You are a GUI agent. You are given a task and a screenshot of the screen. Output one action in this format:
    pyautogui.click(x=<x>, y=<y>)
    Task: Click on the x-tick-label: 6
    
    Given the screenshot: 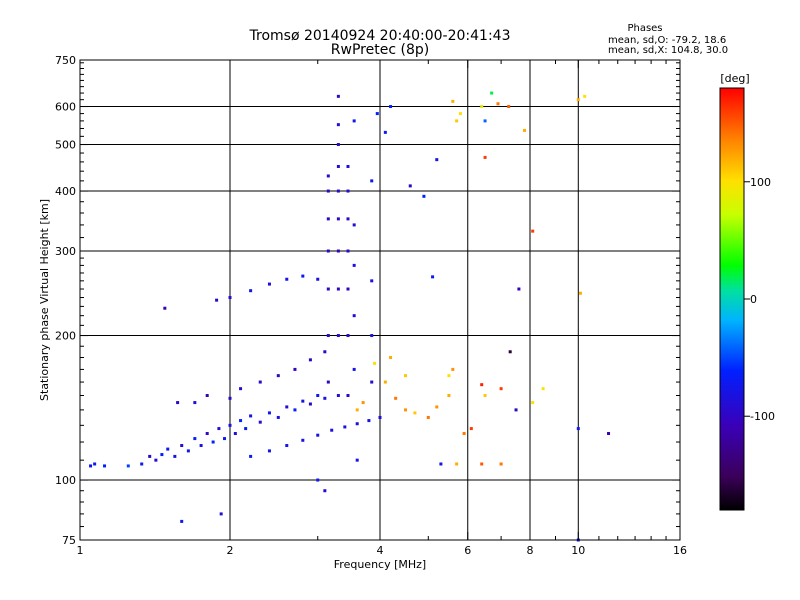 What is the action you would take?
    pyautogui.click(x=467, y=550)
    